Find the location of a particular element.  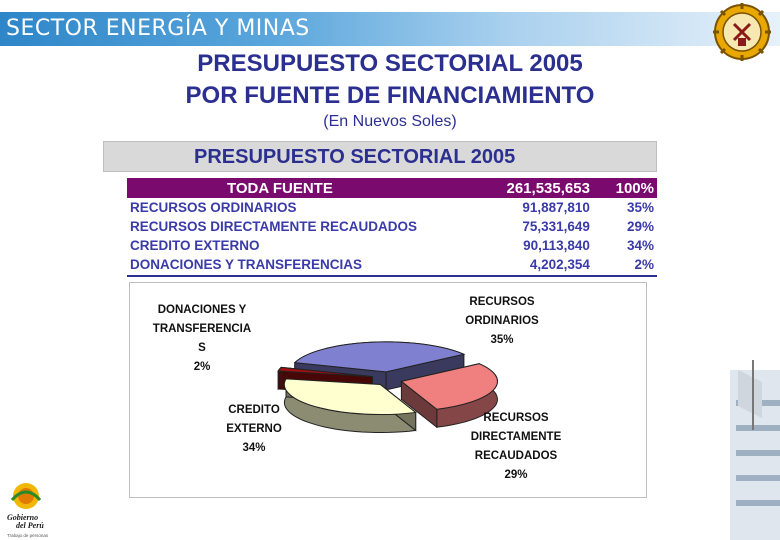

label-donaciones-line1: DONACIONES Y is located at coordinates (202, 310).